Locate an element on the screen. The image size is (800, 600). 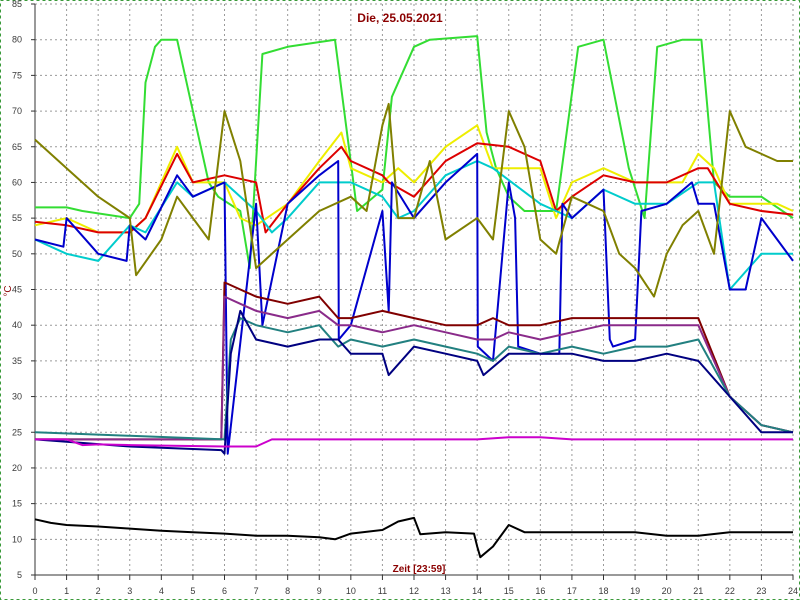
x-tick-label: 24 is located at coordinates (793, 591).